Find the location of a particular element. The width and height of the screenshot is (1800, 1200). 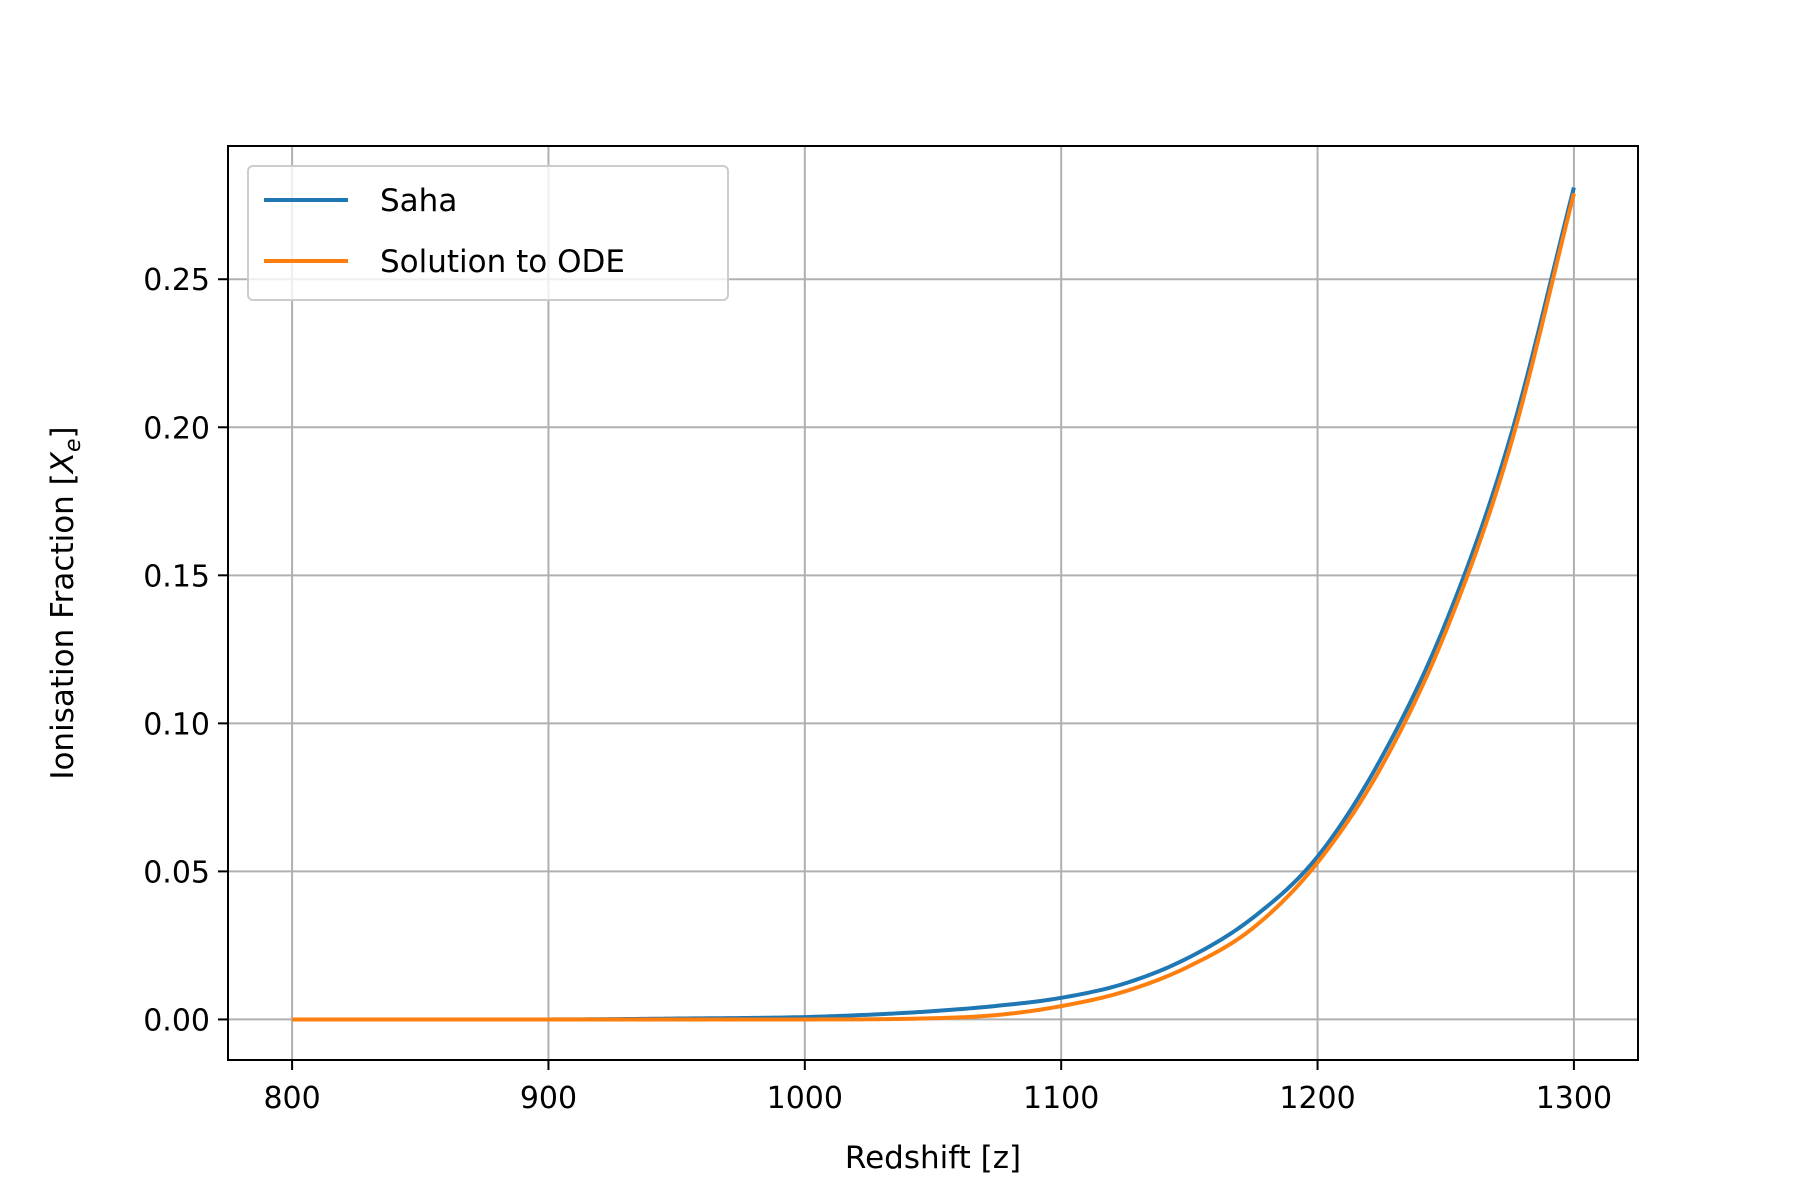

y-axis-label: Ionisation Fraction [Xe] is located at coordinates (65, 602).